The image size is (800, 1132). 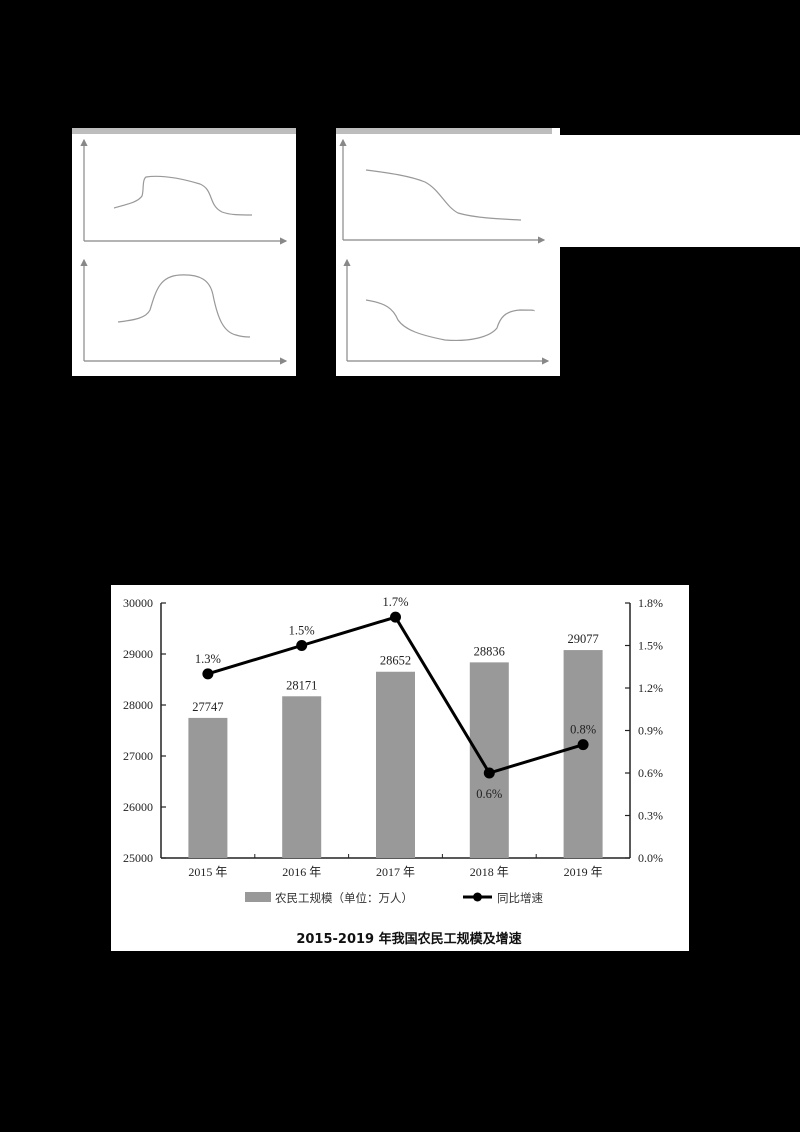 What do you see at coordinates (443, 195) in the screenshot?
I see `curve-b` at bounding box center [443, 195].